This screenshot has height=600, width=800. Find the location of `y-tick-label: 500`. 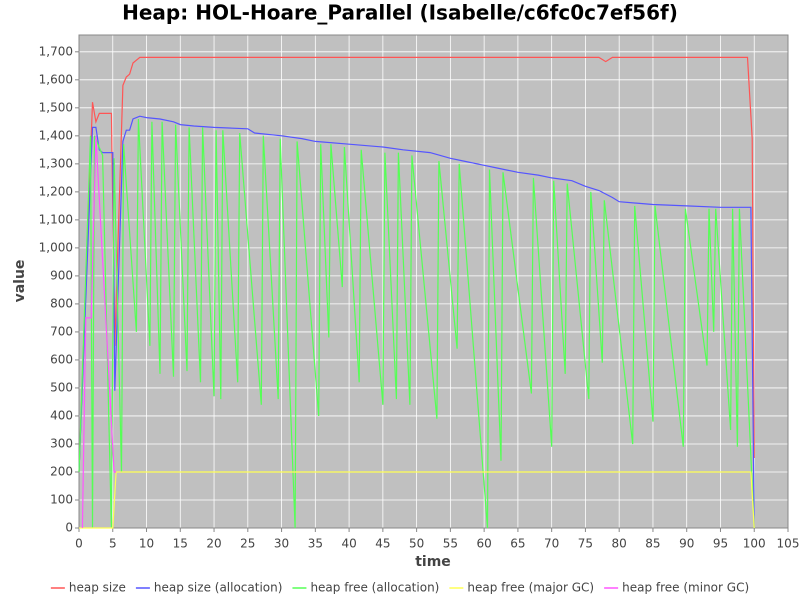

y-tick-label: 500 is located at coordinates (61, 387).